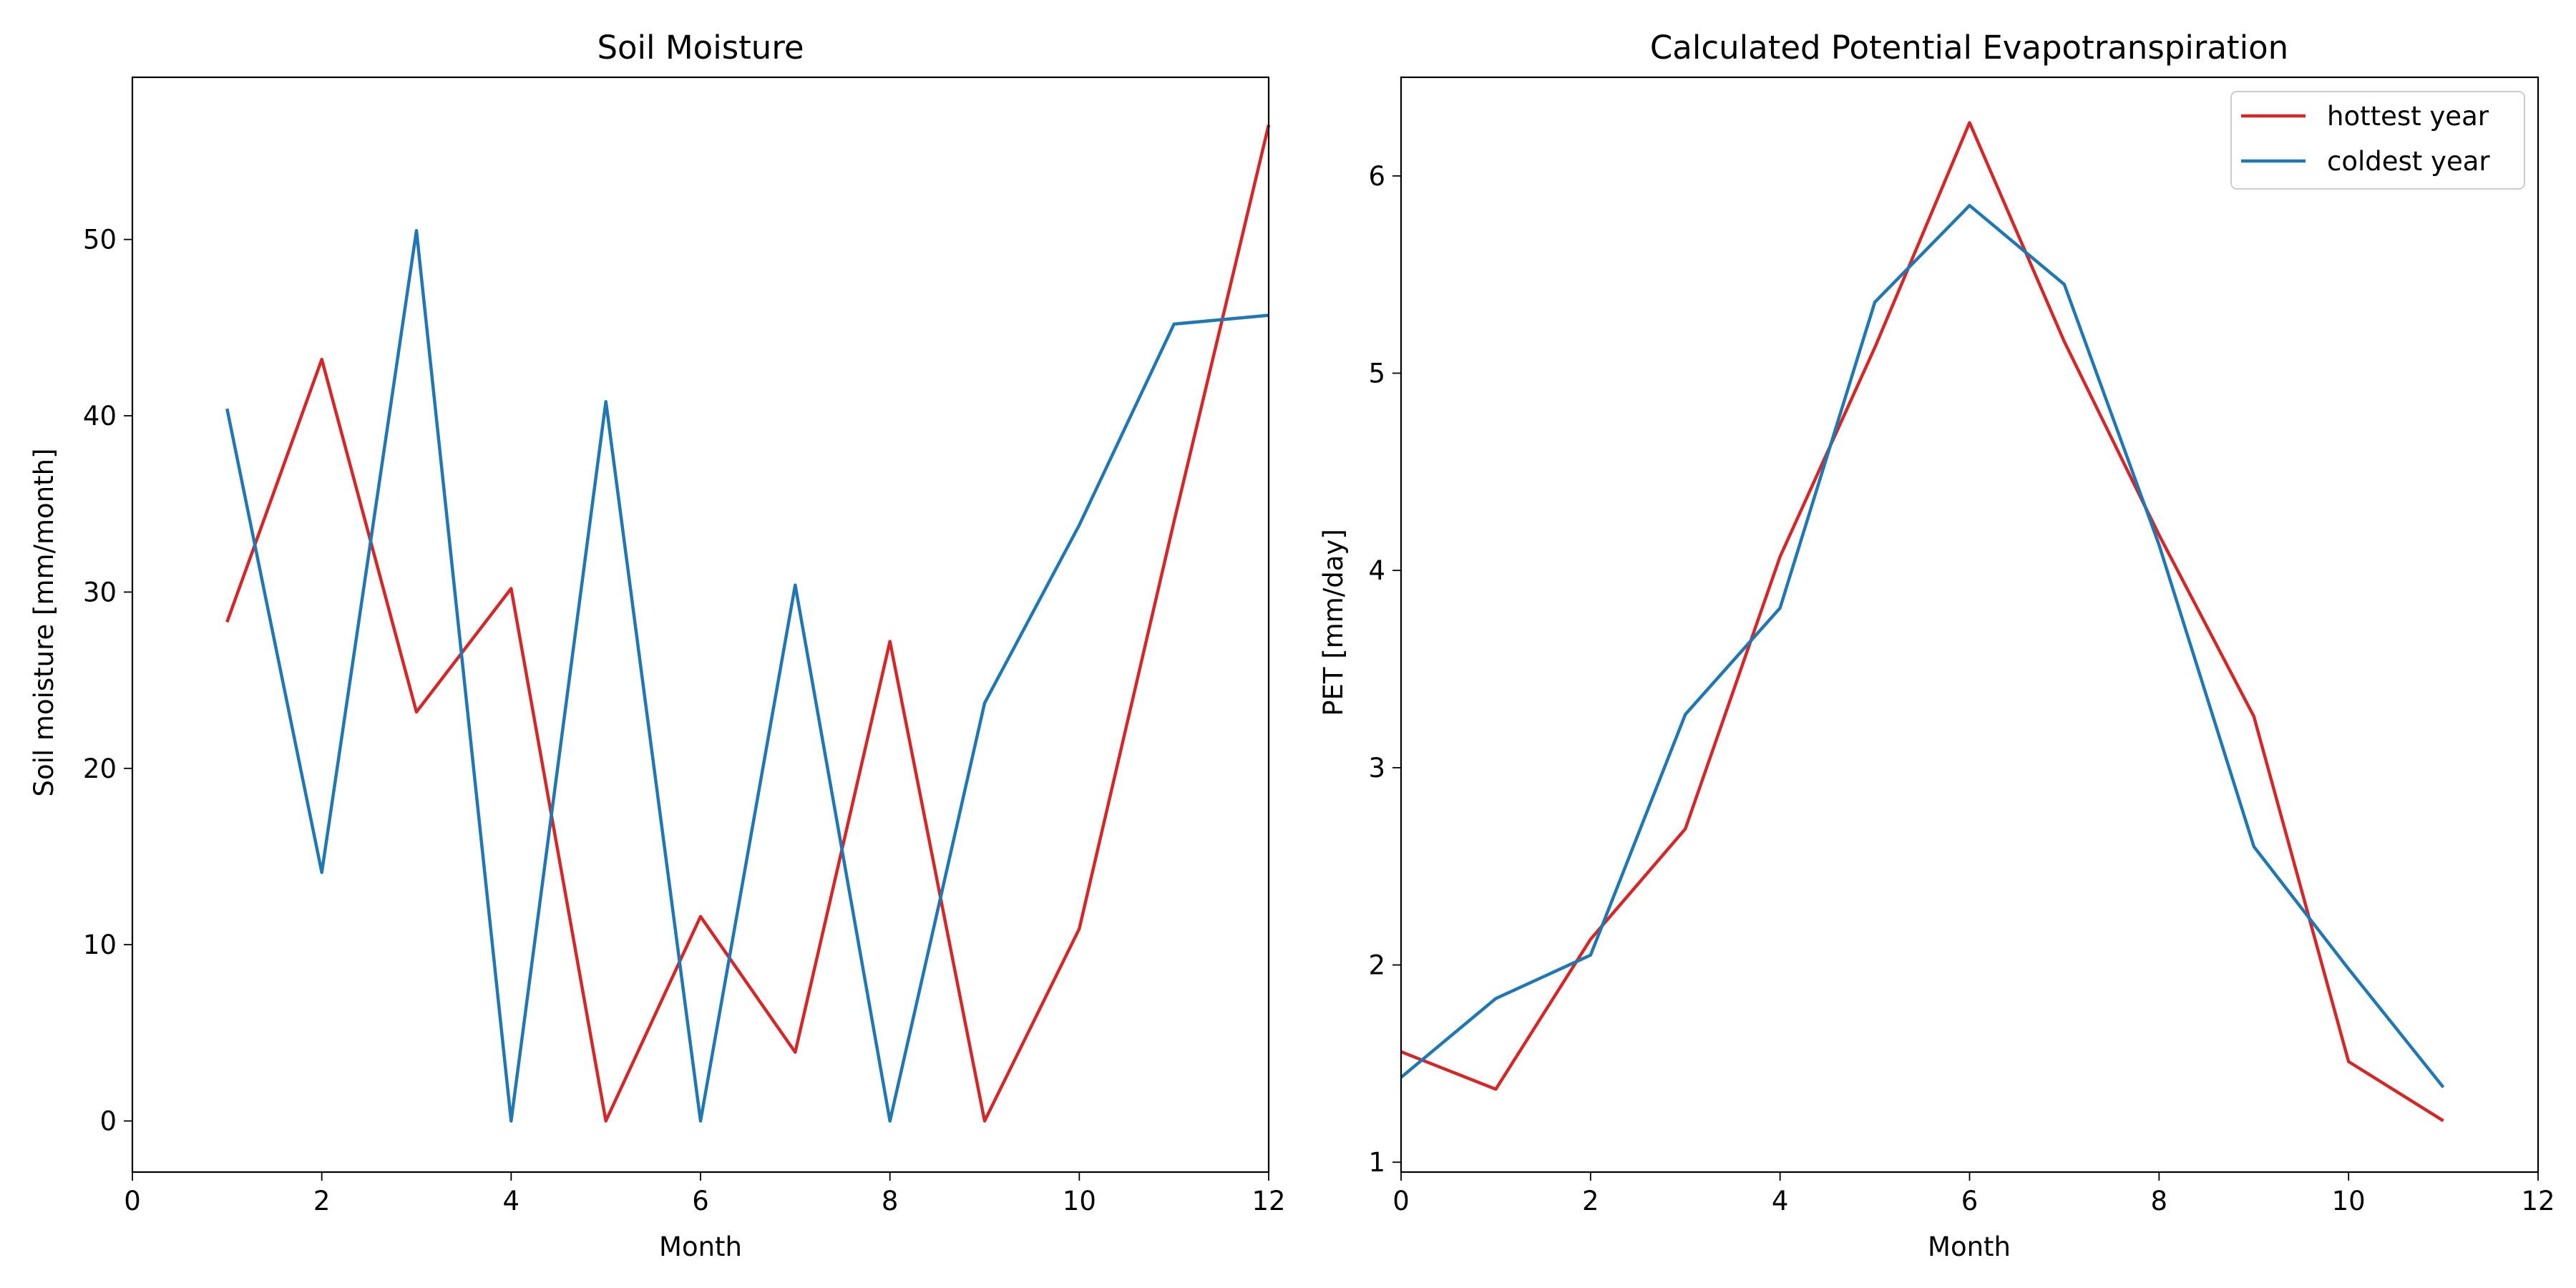  Describe the element at coordinates (2408, 116) in the screenshot. I see `legend-label-hottest: hottest year` at that location.